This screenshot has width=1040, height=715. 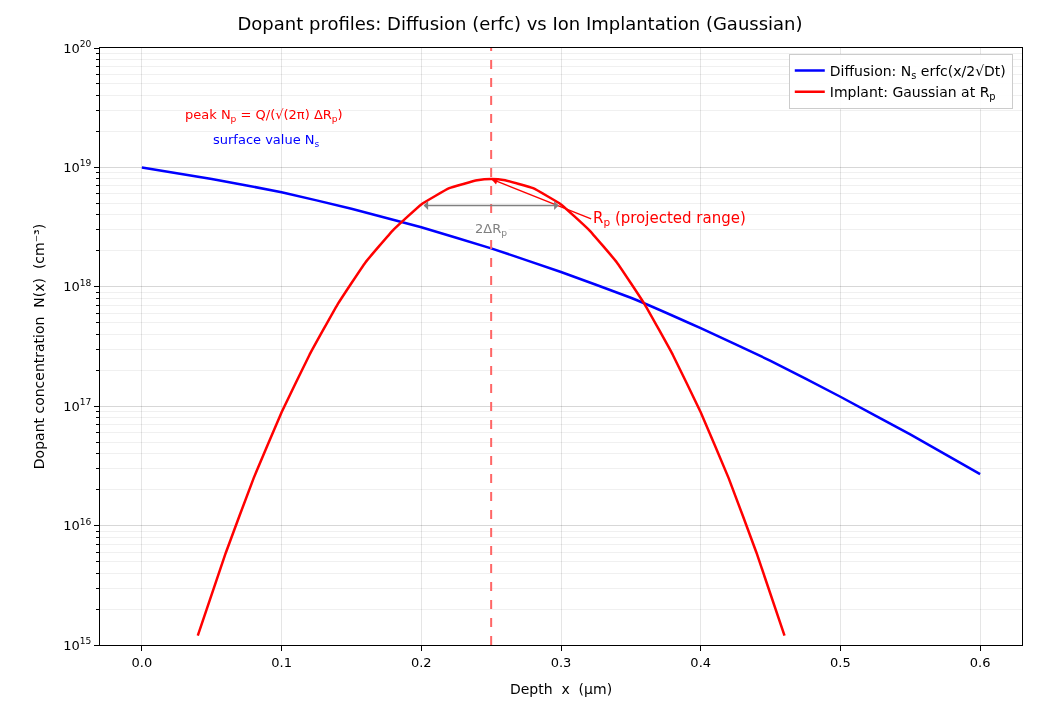 I want to click on y-axis-title: Dopant concentration N(x) (cm⁻³), so click(x=38, y=346).